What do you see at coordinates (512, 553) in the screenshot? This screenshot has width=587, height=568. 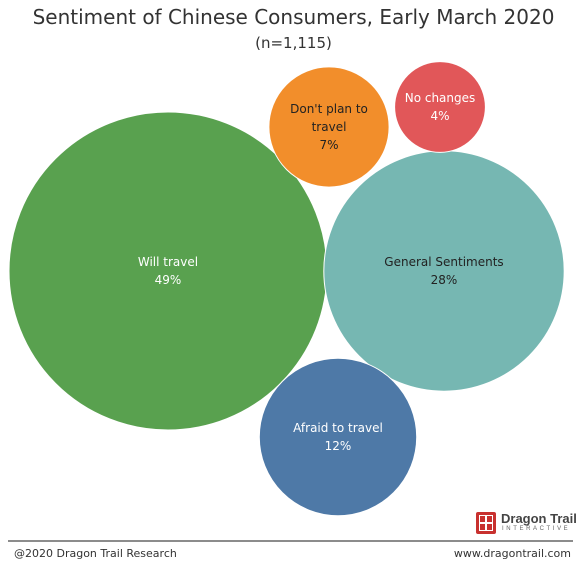 I see `footer-website: www.dragontrail.com` at bounding box center [512, 553].